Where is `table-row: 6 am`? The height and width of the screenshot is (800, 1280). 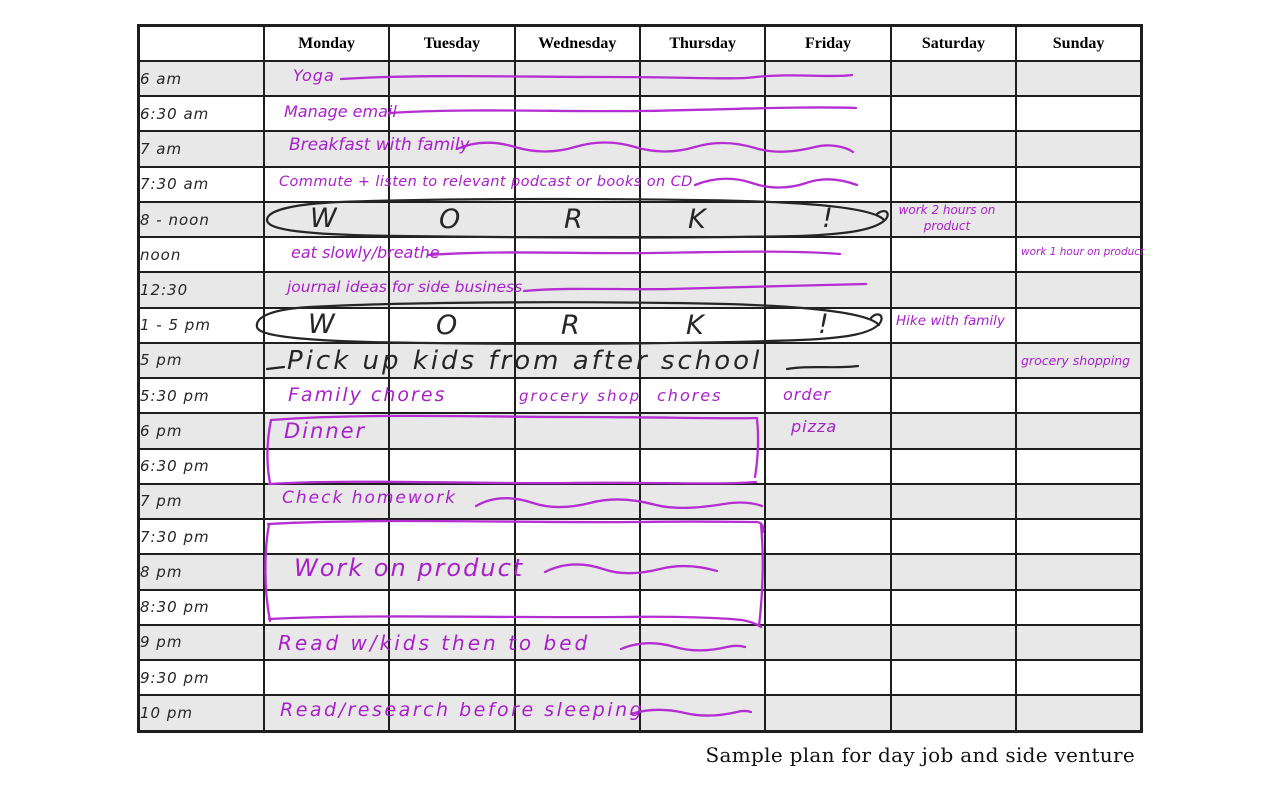 table-row: 6 am is located at coordinates (640, 78).